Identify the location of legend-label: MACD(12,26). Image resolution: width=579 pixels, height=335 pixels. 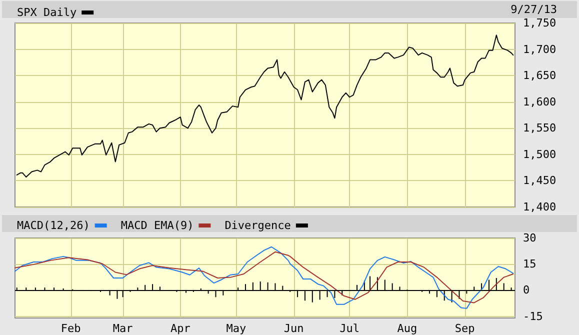
(53, 225).